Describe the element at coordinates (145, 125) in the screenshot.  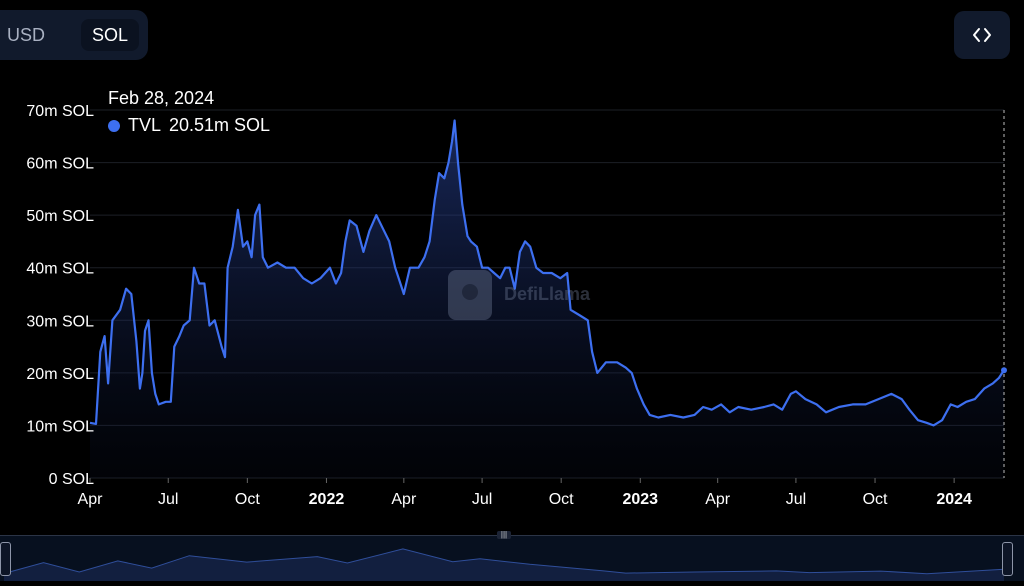
I see `tooltip-series-name: TVL` at that location.